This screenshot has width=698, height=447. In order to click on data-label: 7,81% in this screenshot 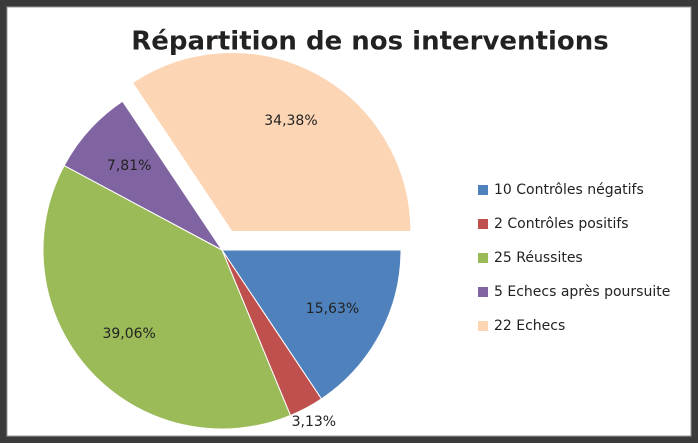, I will do `click(129, 166)`.